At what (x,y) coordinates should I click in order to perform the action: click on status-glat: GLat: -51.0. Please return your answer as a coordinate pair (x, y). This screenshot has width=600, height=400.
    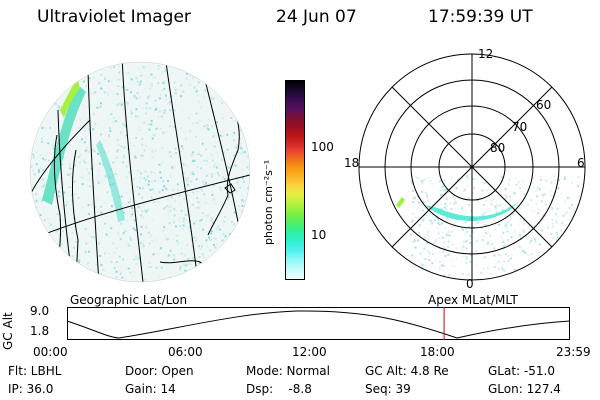
    Looking at the image, I should click on (521, 371).